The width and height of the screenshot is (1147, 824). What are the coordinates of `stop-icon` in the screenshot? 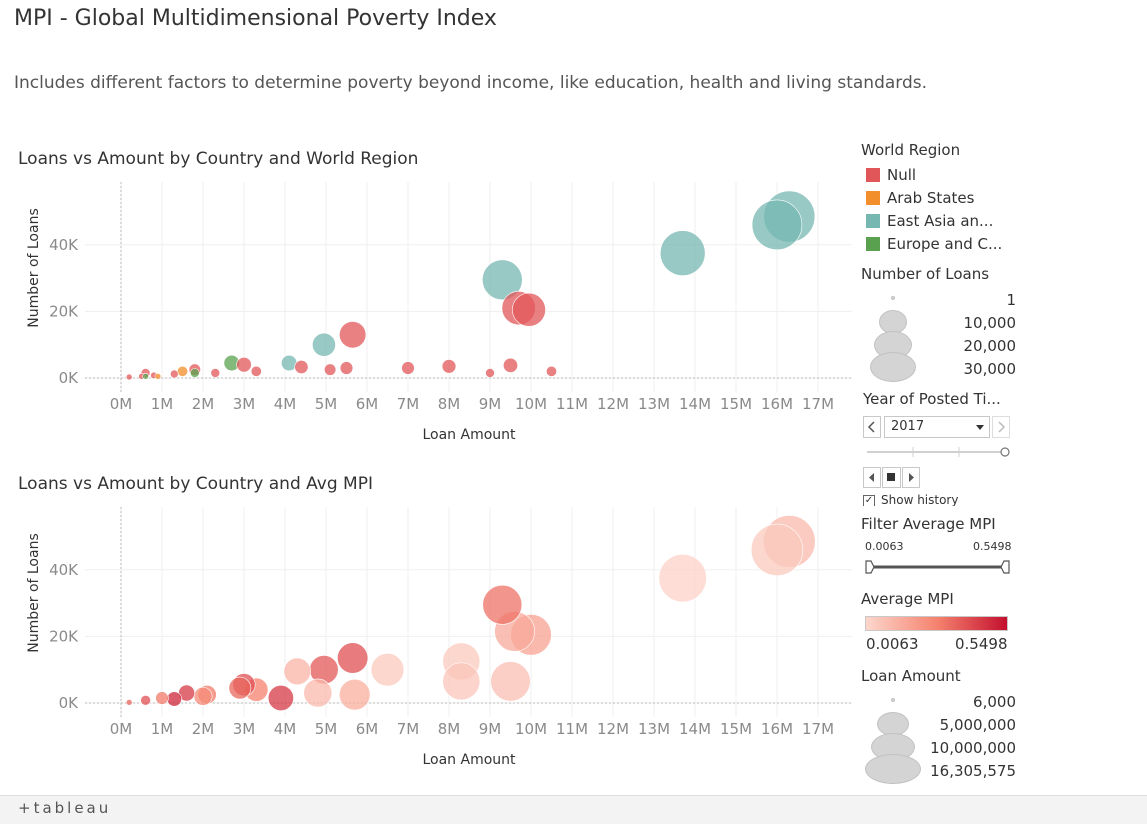 It's located at (891, 477).